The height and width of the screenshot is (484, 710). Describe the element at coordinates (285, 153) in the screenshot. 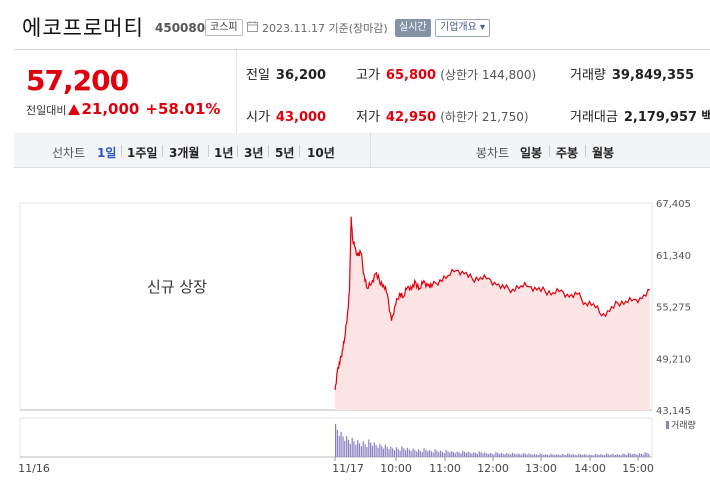

I see `tab-5year: 5년` at that location.